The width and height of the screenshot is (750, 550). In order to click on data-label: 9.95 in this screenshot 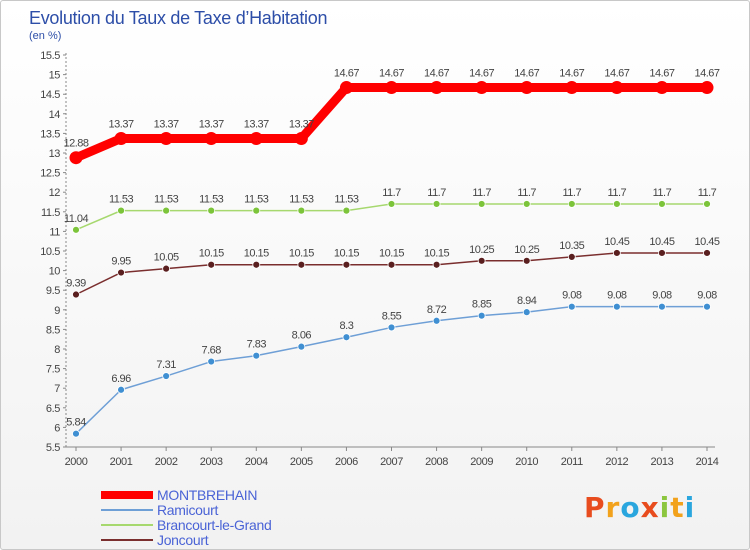, I will do `click(121, 262)`.